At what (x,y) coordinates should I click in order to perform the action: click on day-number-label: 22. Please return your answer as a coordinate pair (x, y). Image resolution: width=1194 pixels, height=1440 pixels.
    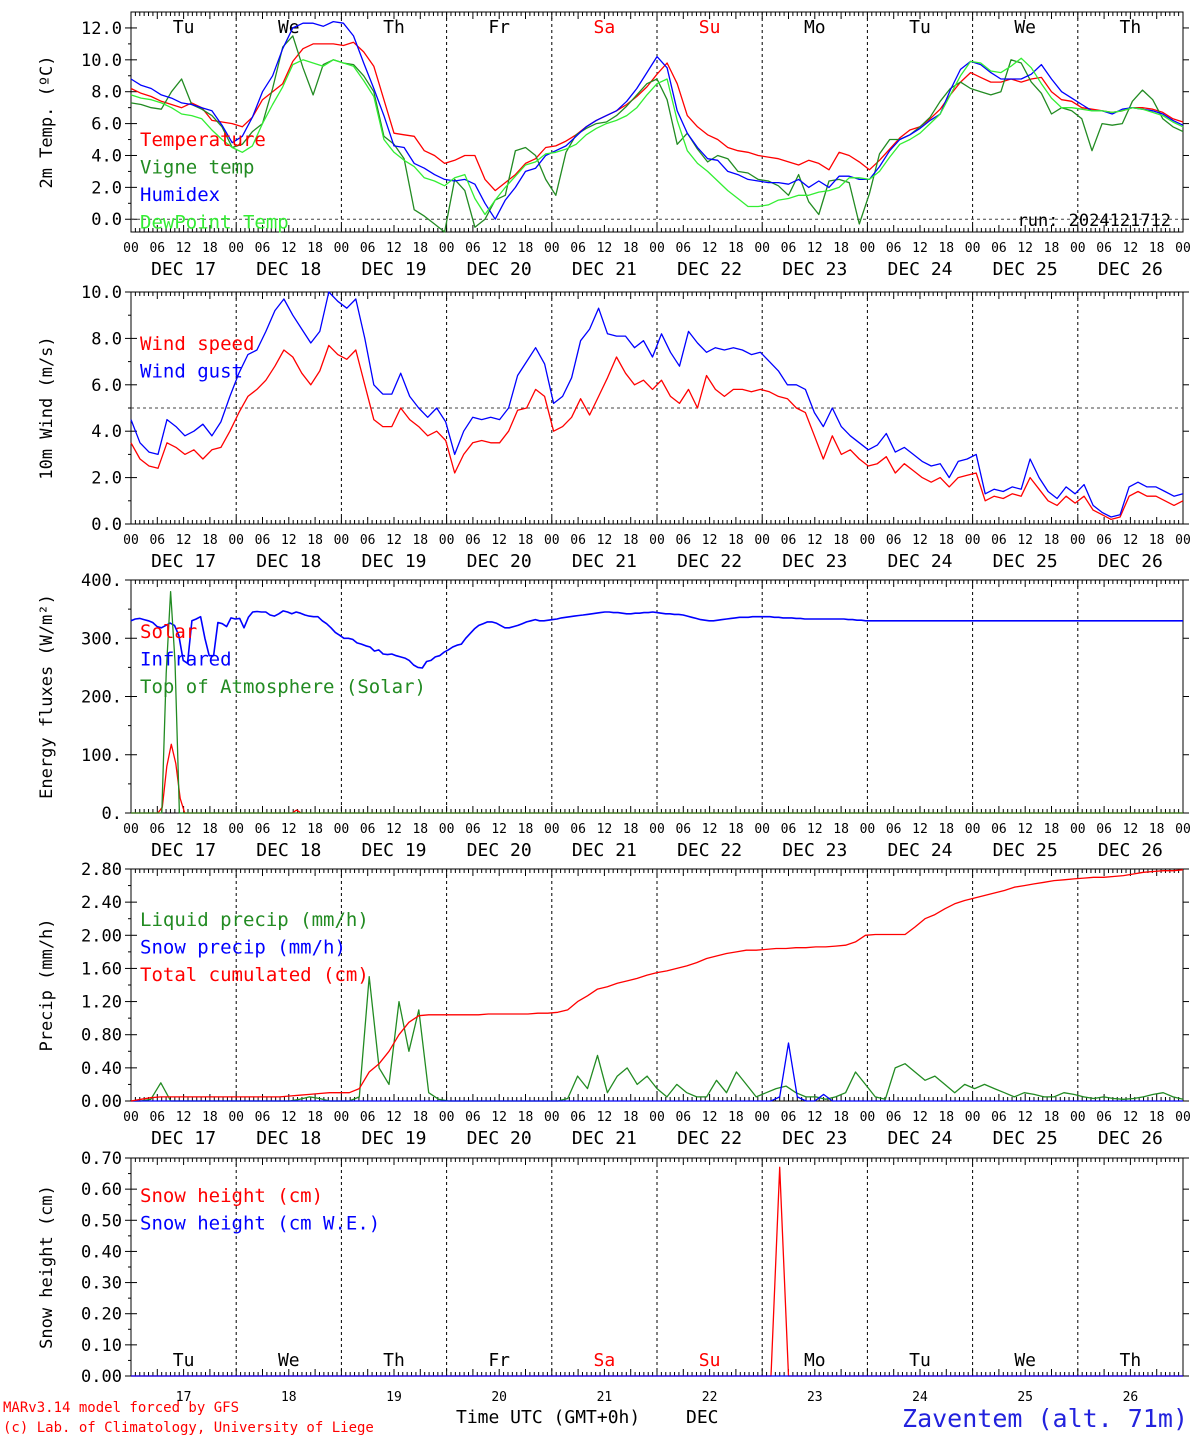
    Looking at the image, I should click on (710, 1397).